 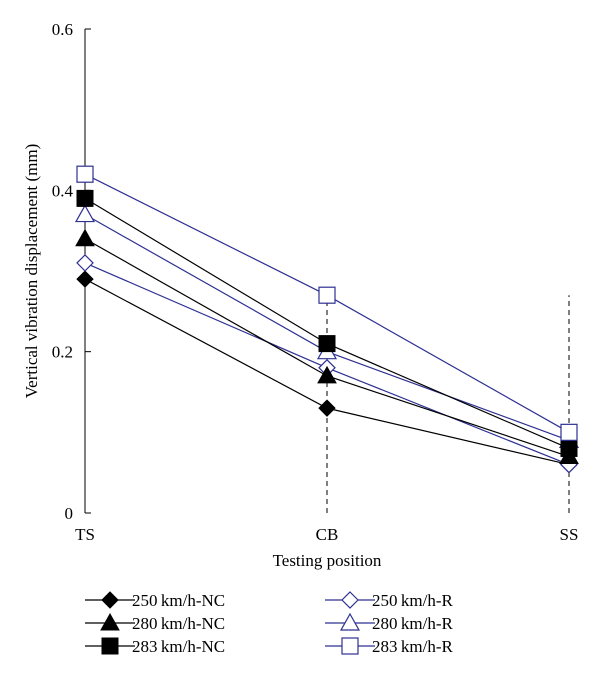 I want to click on legend-label-4: 280 km/h-R, so click(x=413, y=623).